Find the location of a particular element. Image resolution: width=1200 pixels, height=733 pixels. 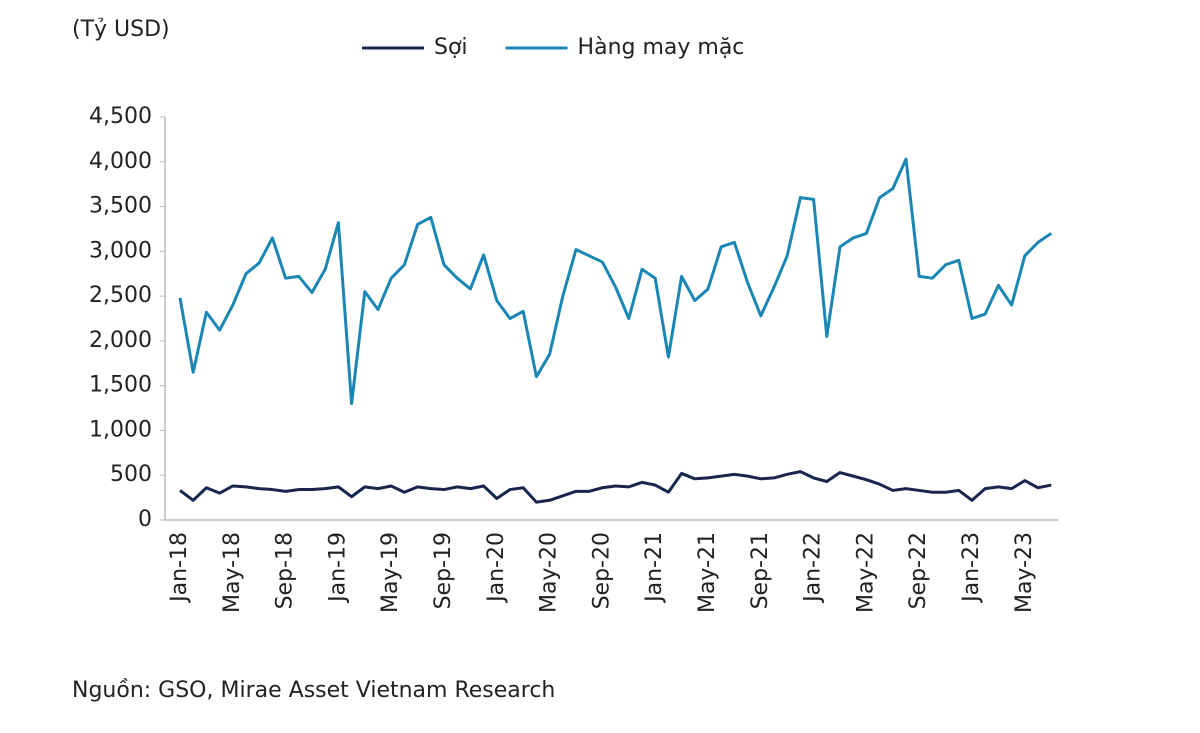

x-tick-label: Jan-19 is located at coordinates (337, 568).